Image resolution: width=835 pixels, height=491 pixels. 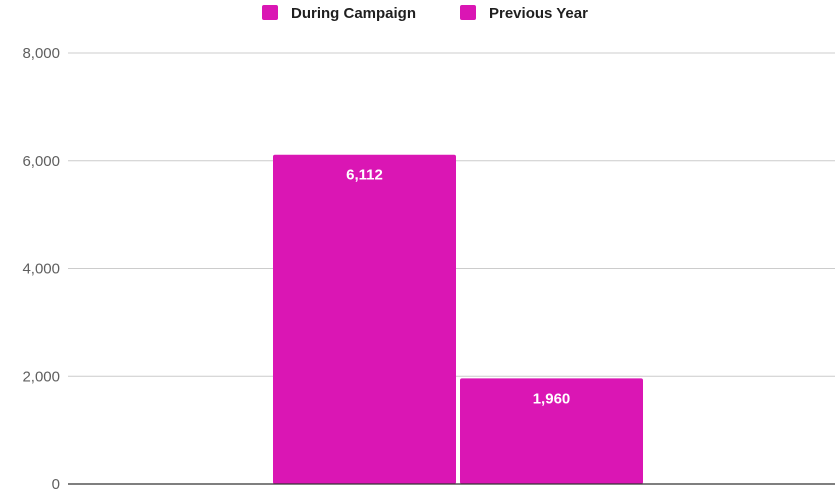 I want to click on legend-label: During Campaign, so click(x=353, y=13).